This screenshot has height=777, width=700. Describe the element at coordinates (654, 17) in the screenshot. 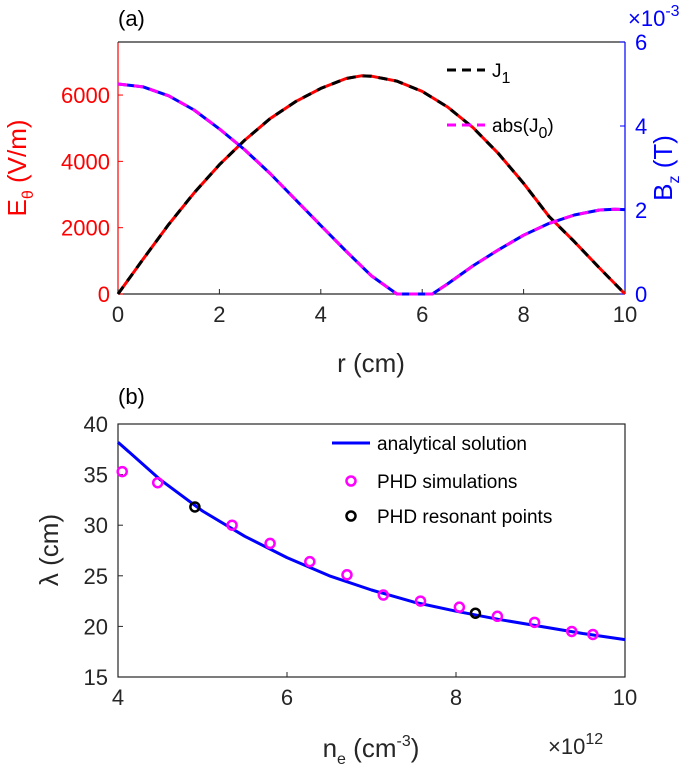

I see `panel-a-right-exponent: ×10⁻³` at that location.